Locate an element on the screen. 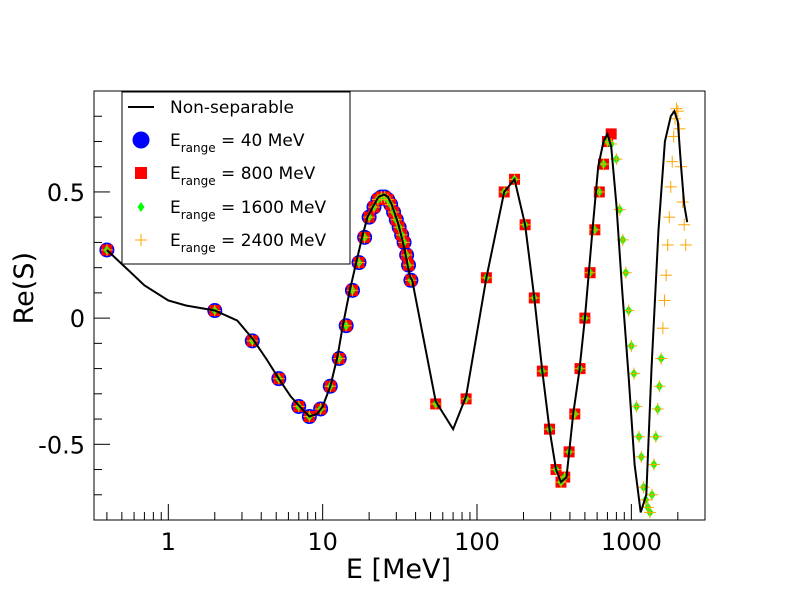  legend-swatch-circle is located at coordinates (141, 140).